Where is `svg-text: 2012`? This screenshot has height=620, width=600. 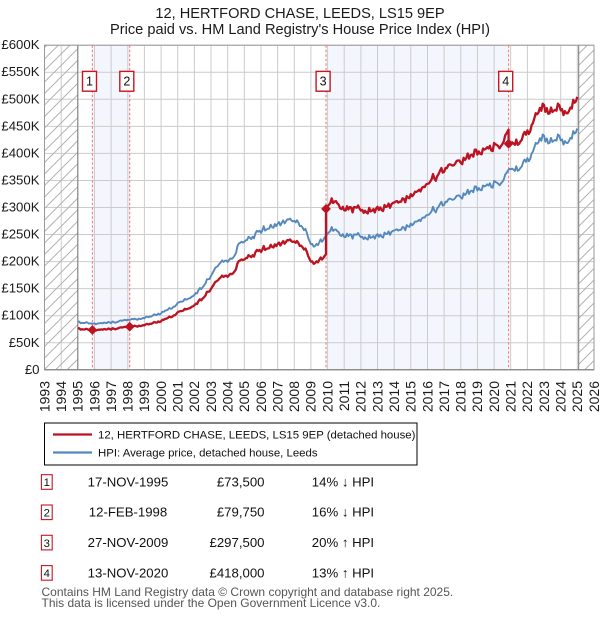 svg-text: 2012 is located at coordinates (361, 396).